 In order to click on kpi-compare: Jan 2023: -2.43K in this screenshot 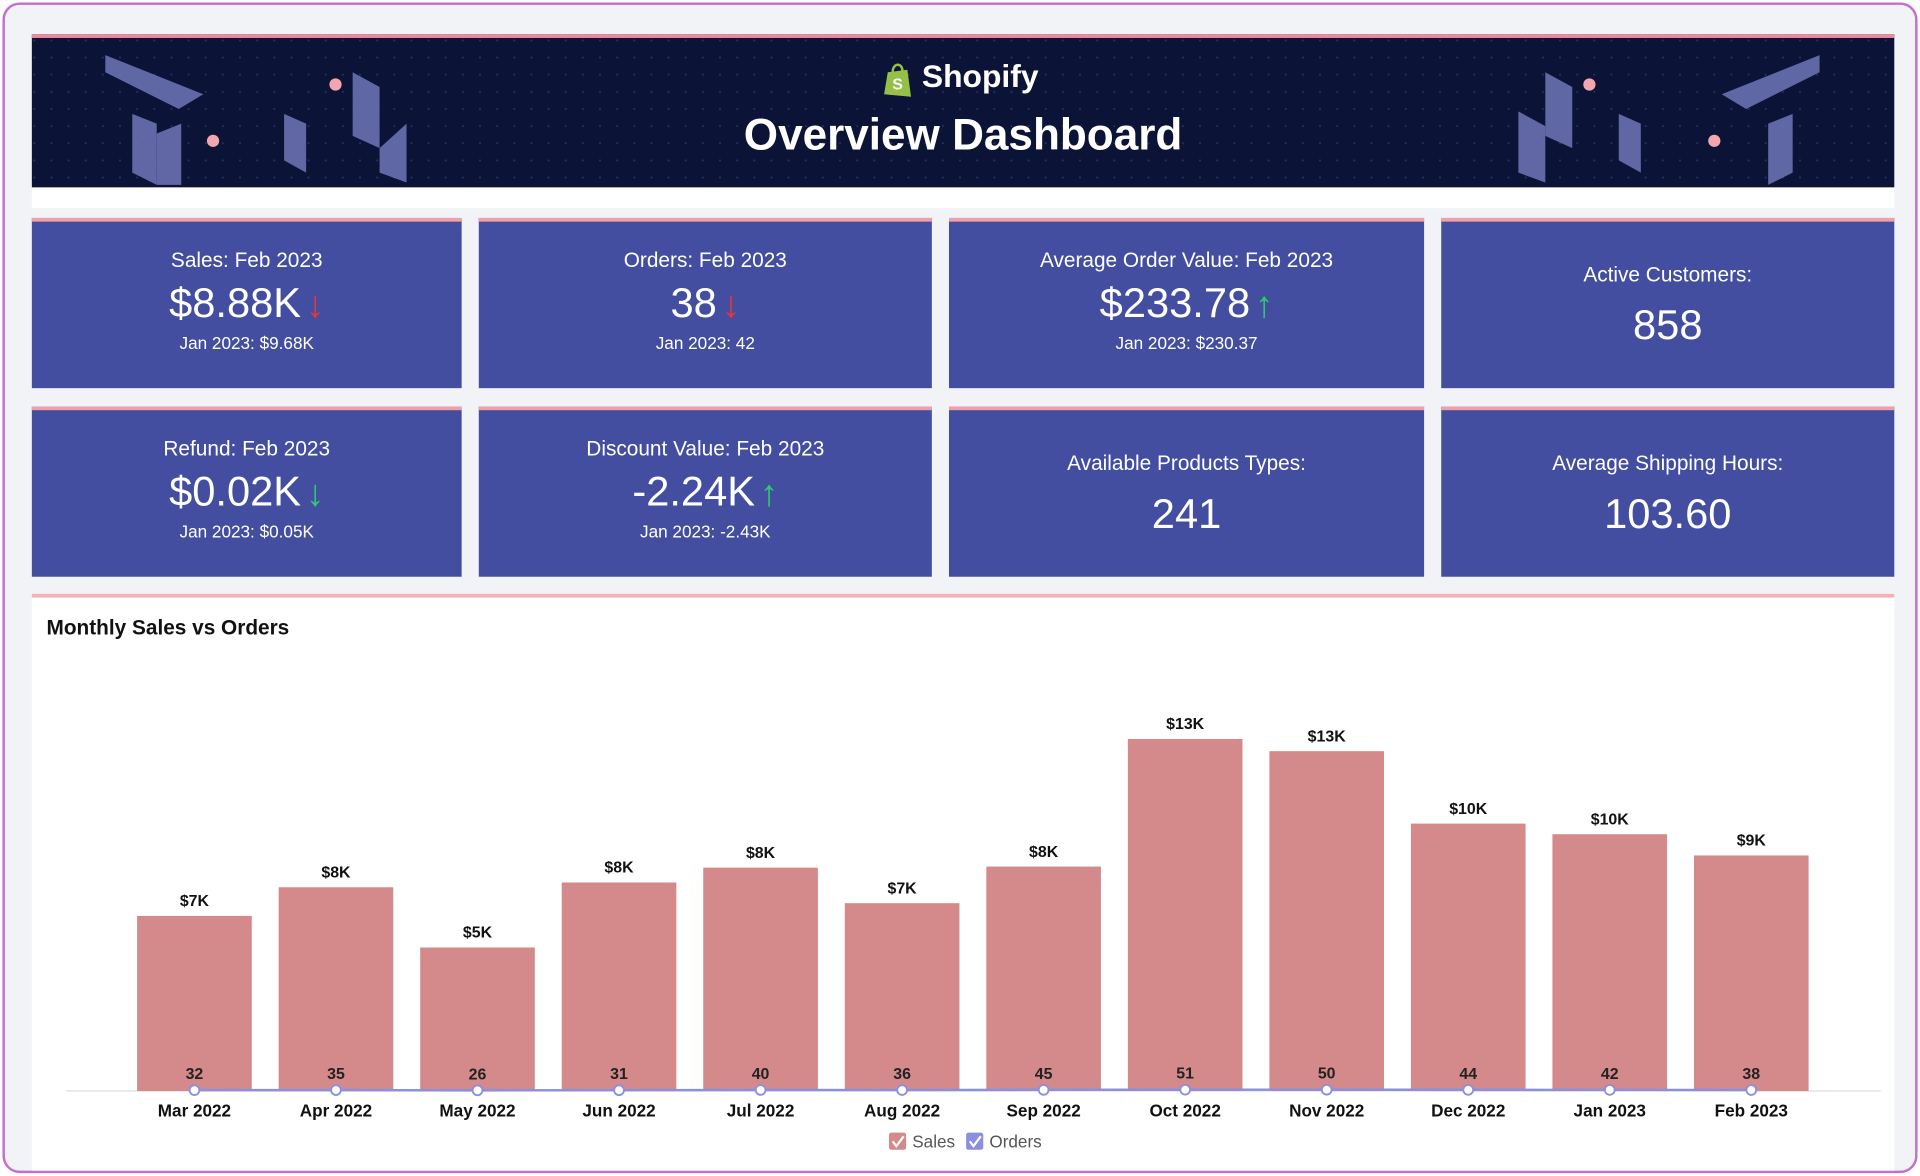, I will do `click(705, 531)`.